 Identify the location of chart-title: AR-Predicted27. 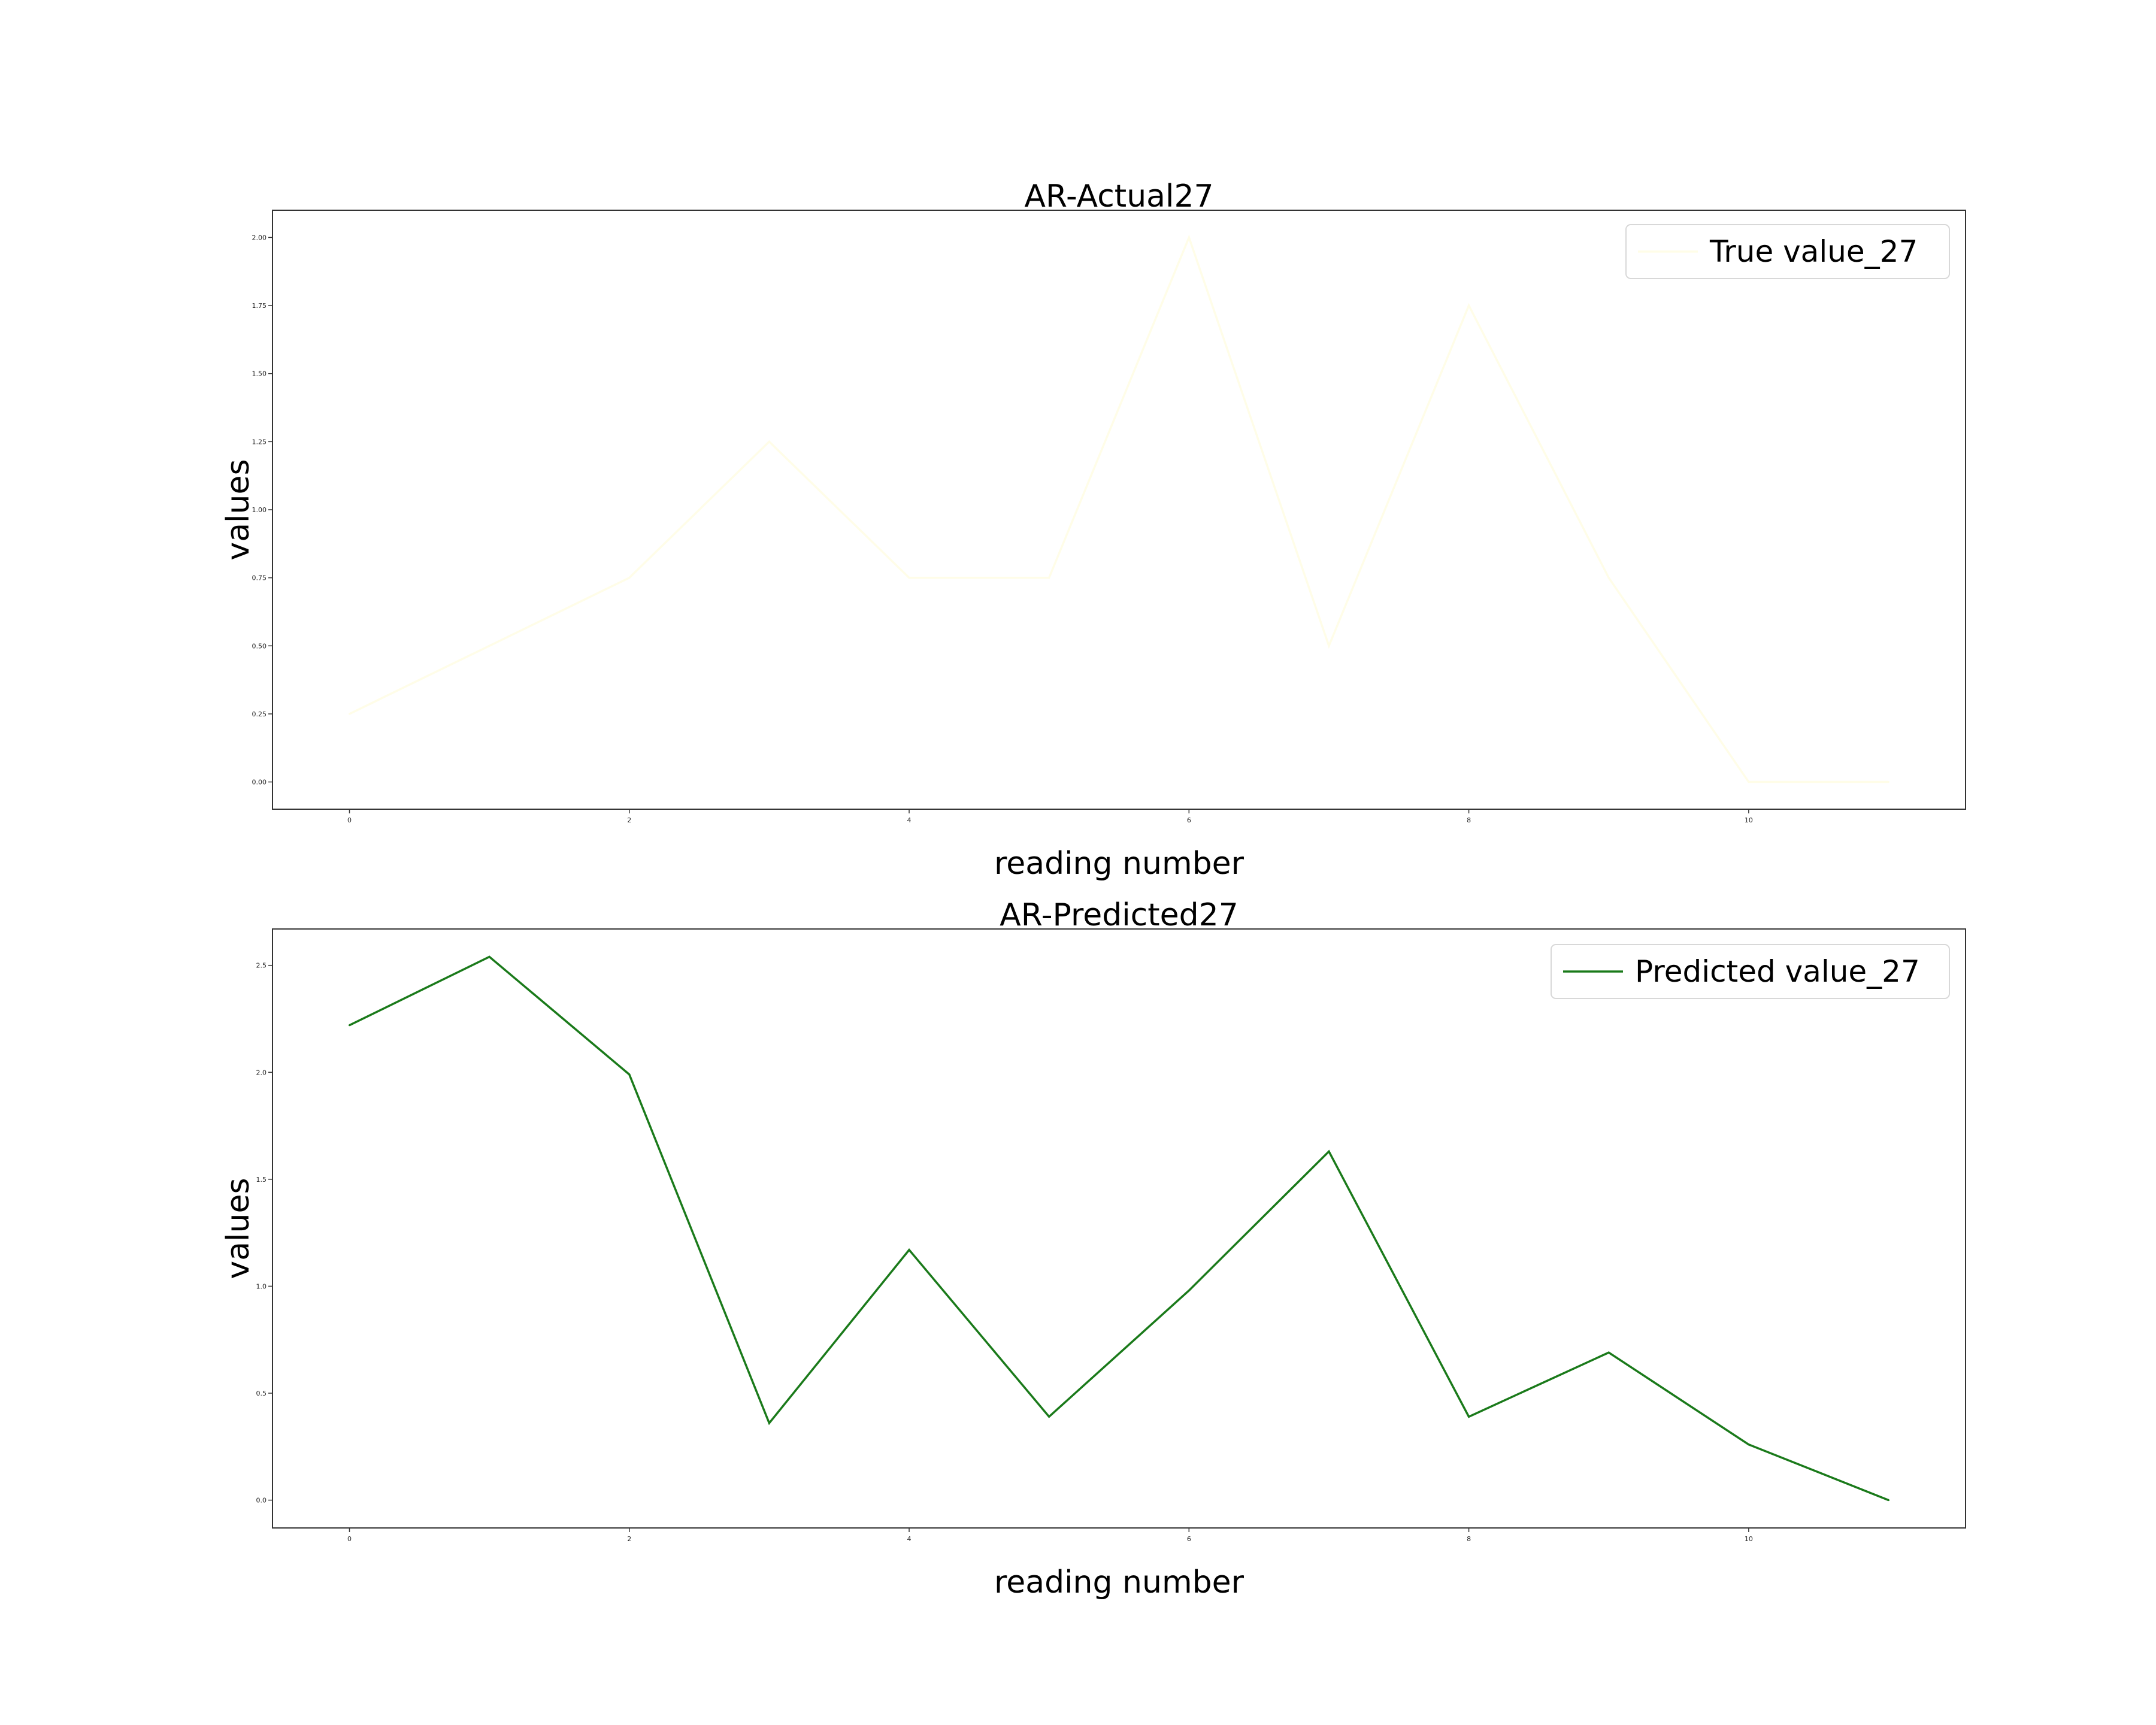
(1119, 915).